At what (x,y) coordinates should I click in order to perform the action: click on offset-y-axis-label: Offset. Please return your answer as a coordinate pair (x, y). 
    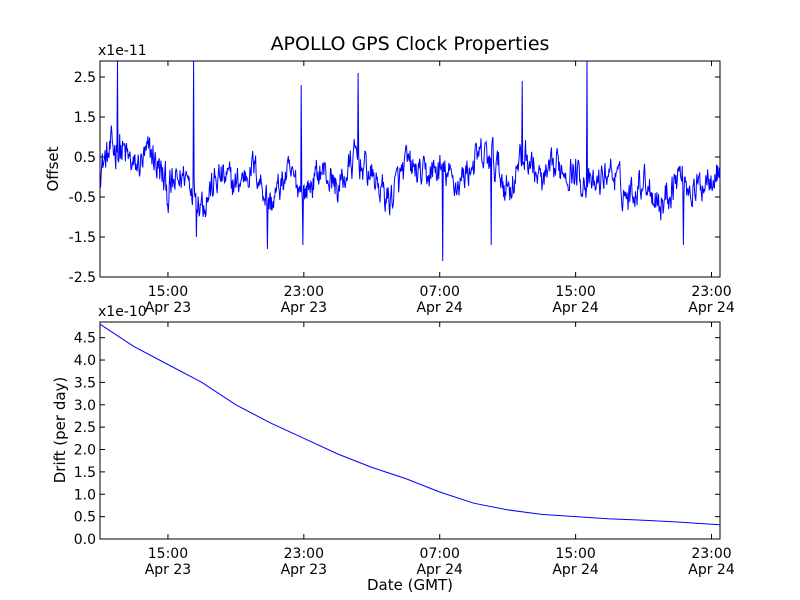
    Looking at the image, I should click on (53, 168).